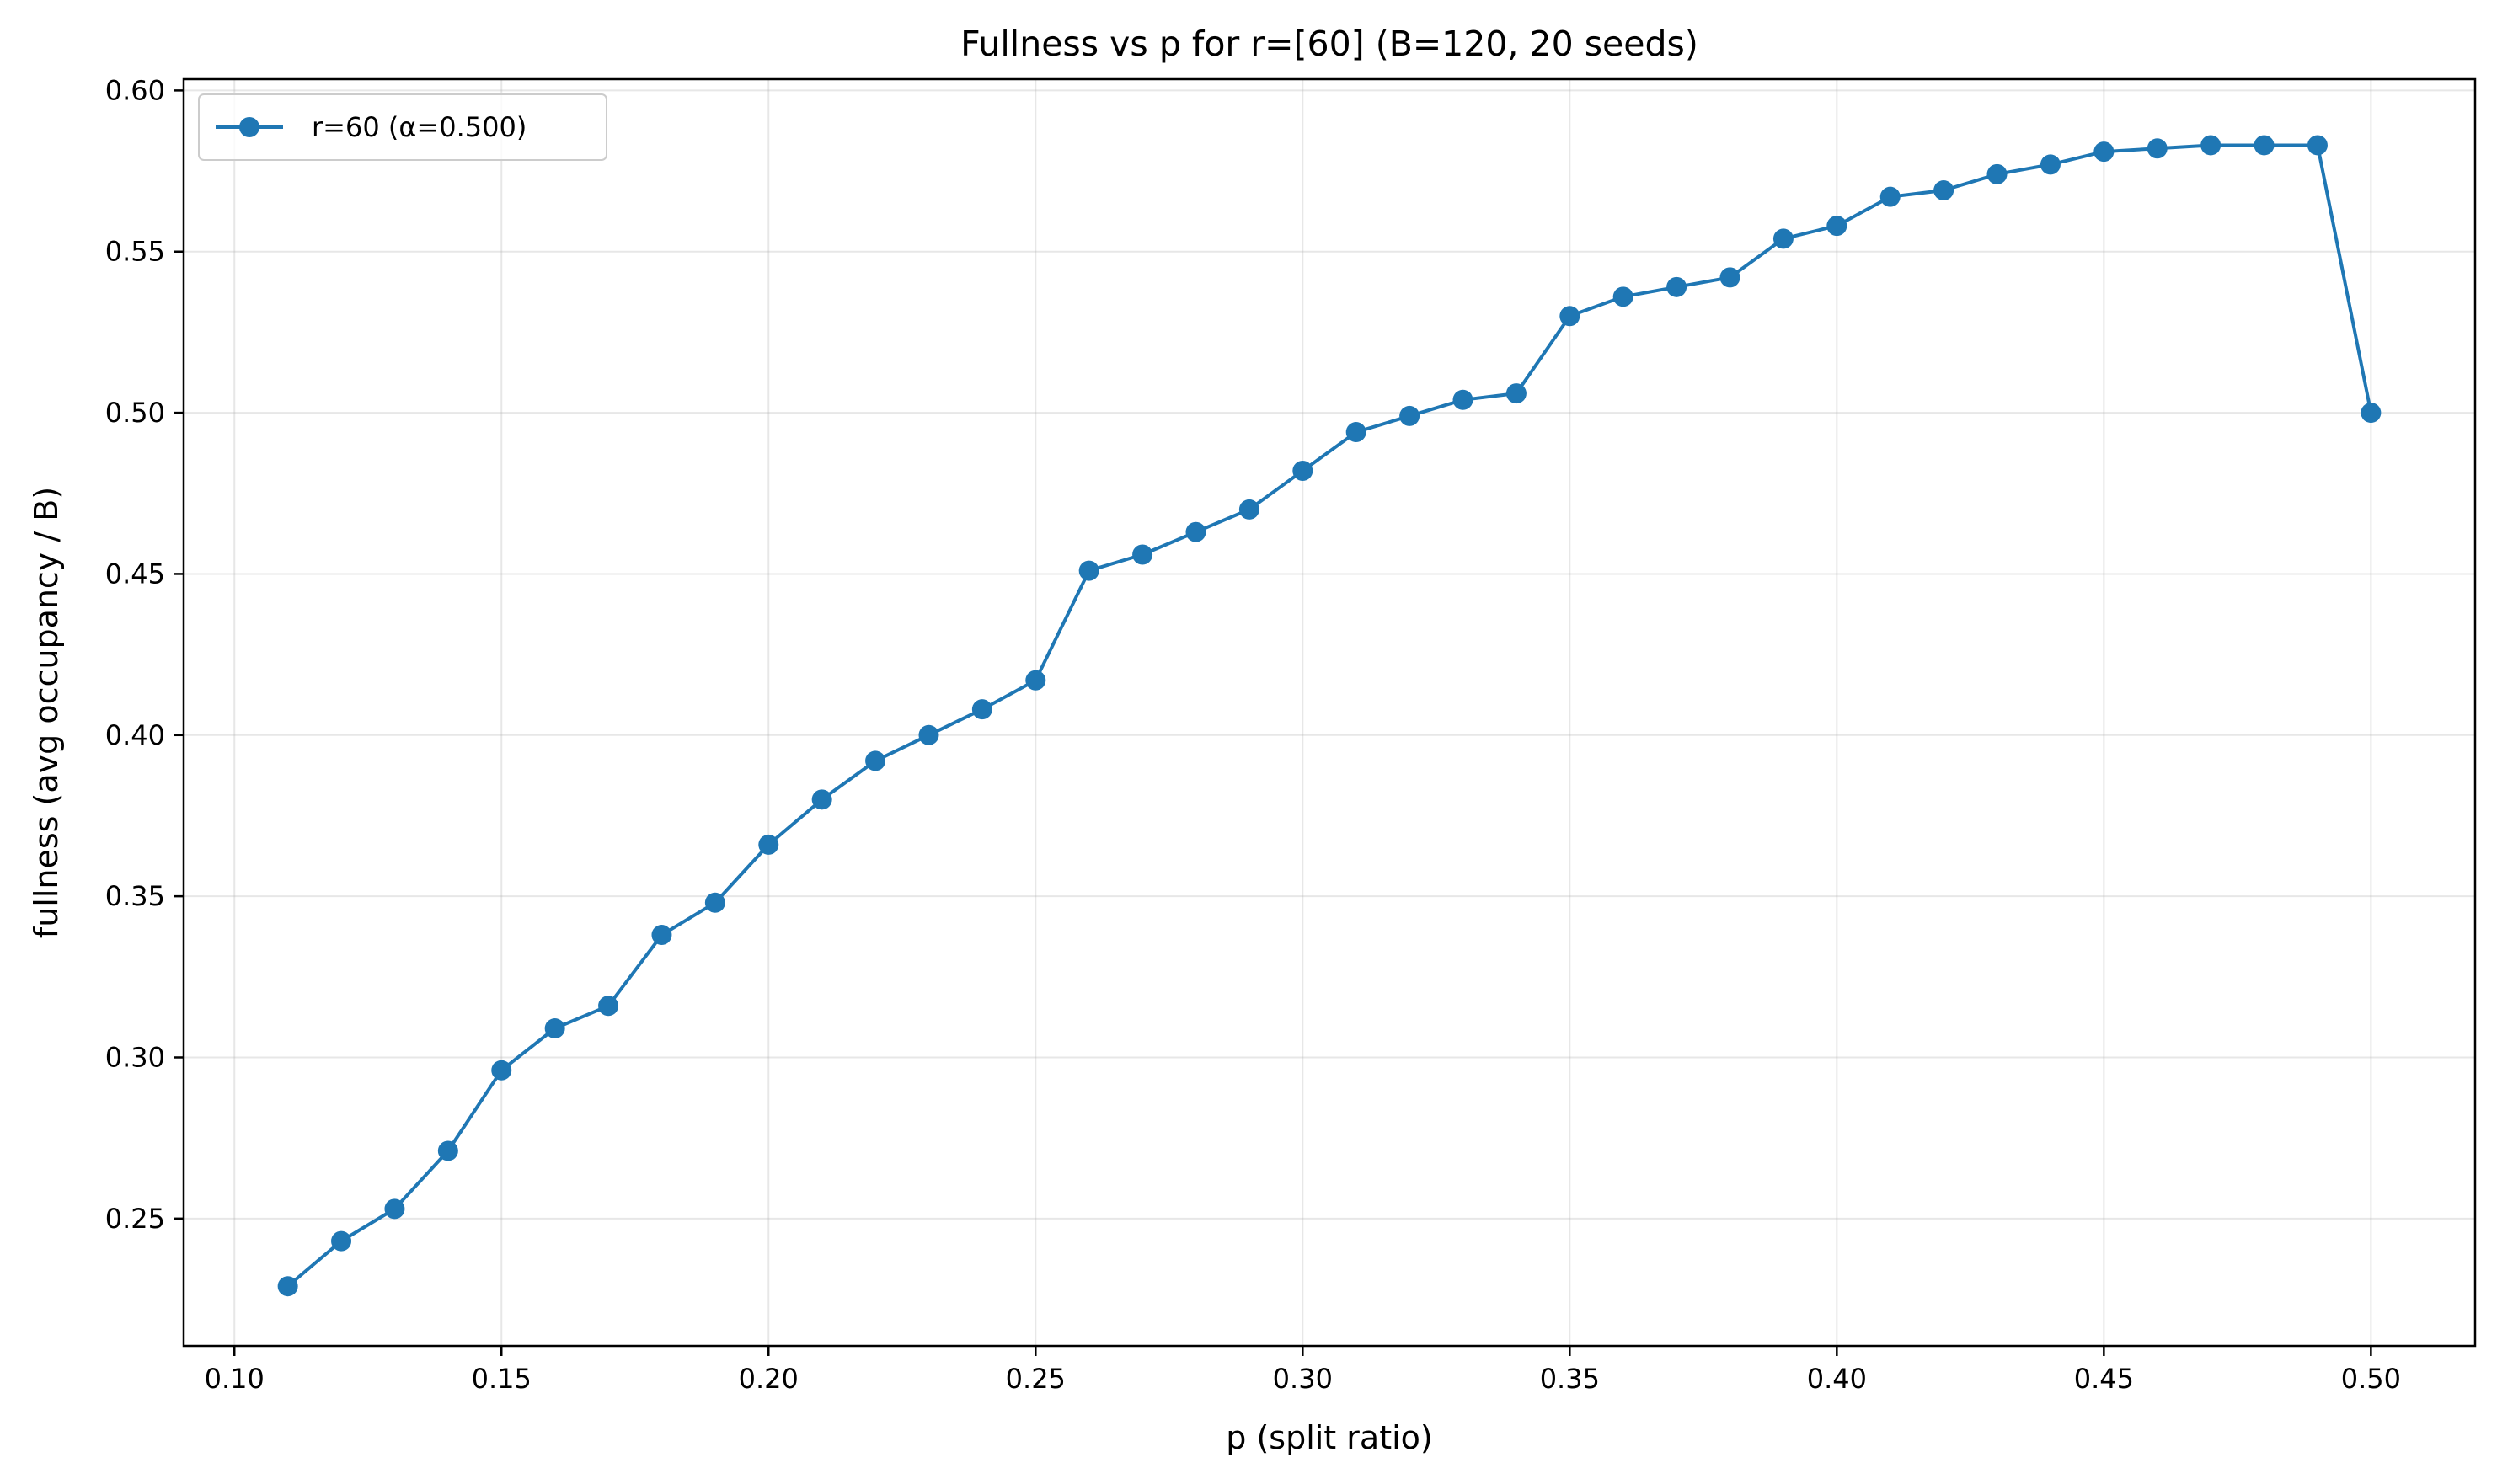  I want to click on y-tick-label: 0.45, so click(135, 574).